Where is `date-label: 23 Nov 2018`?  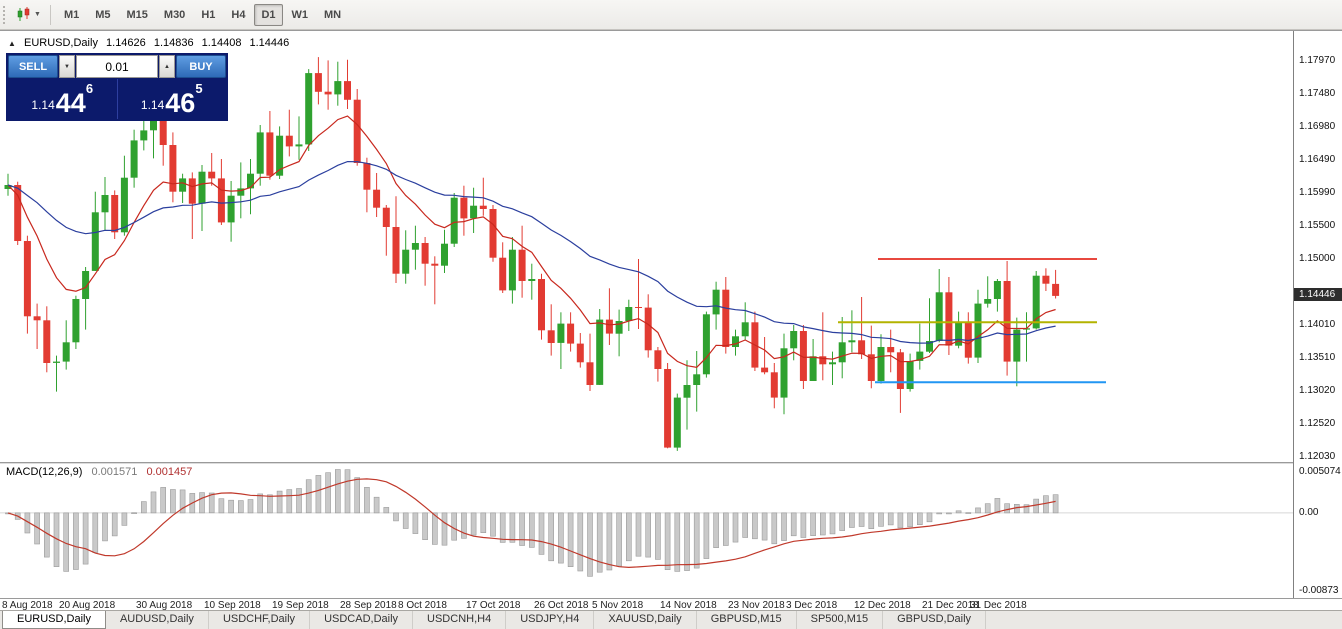
date-label: 23 Nov 2018 is located at coordinates (756, 605).